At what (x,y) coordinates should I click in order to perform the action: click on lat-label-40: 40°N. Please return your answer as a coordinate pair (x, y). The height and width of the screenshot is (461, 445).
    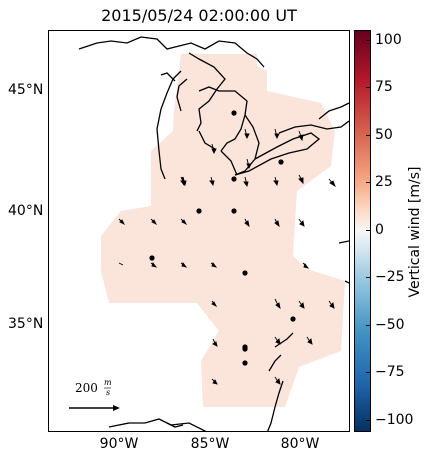
    Looking at the image, I should click on (26, 211).